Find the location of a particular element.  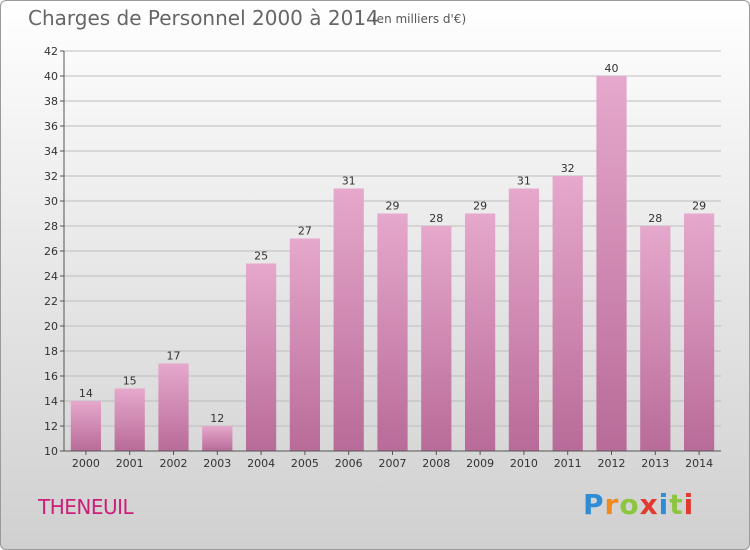

bar-value-label: 40 is located at coordinates (612, 68).